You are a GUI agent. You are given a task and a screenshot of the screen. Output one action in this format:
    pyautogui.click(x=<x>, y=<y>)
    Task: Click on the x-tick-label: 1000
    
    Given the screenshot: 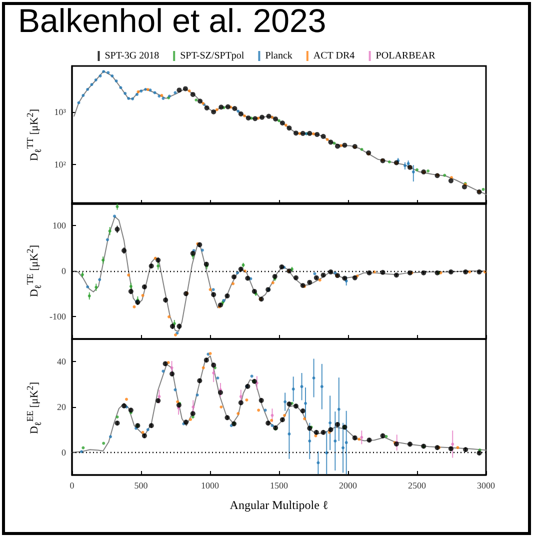 What is the action you would take?
    pyautogui.click(x=210, y=485)
    